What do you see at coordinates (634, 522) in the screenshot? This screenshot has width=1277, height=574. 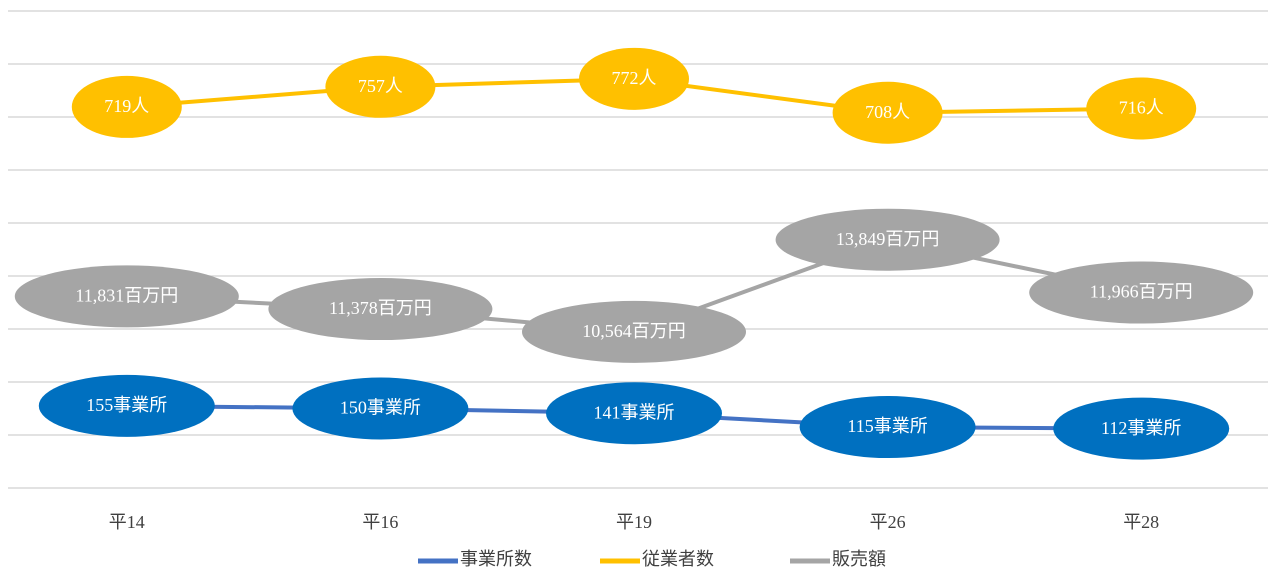 I see `x-tick-label: 平19` at bounding box center [634, 522].